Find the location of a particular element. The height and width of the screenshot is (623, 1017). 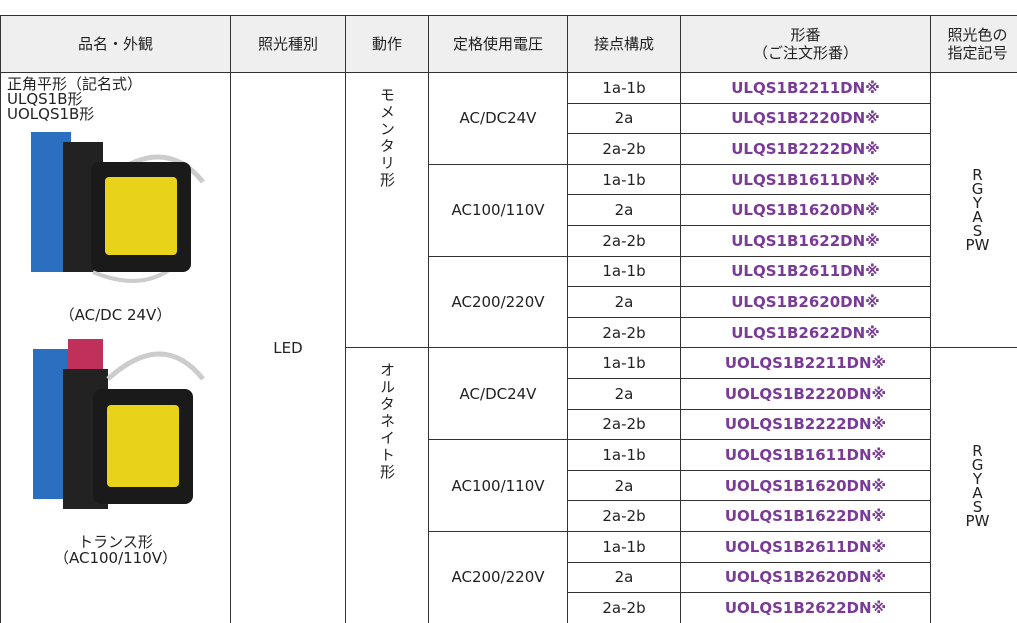

action-cell: オルタネイト形 is located at coordinates (387, 485).